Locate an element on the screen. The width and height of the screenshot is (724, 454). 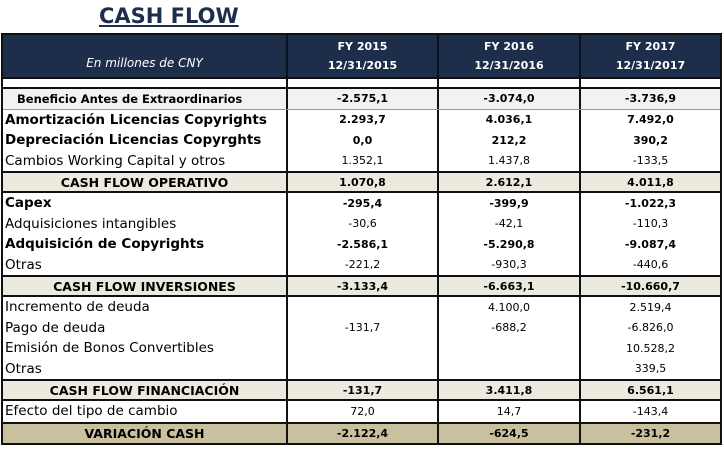
value-fy2017: 10.528,2 is located at coordinates (649, 348).